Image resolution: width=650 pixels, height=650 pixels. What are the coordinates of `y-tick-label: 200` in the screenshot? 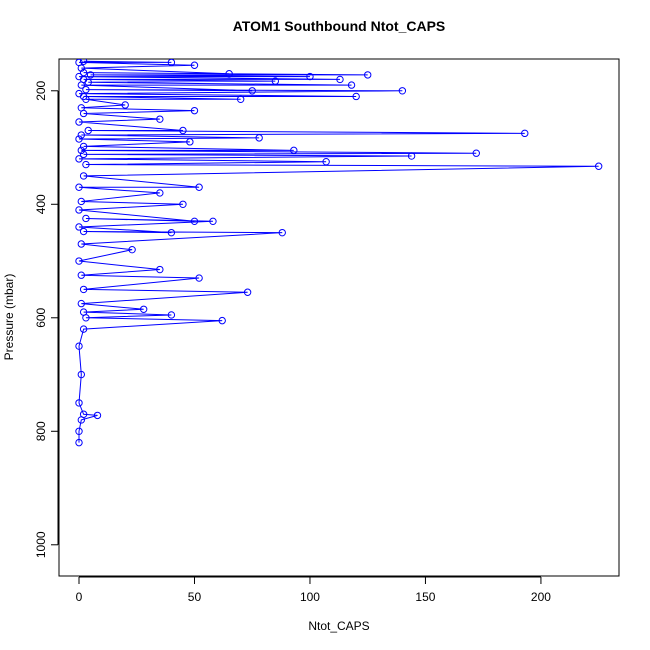 It's located at (41, 90).